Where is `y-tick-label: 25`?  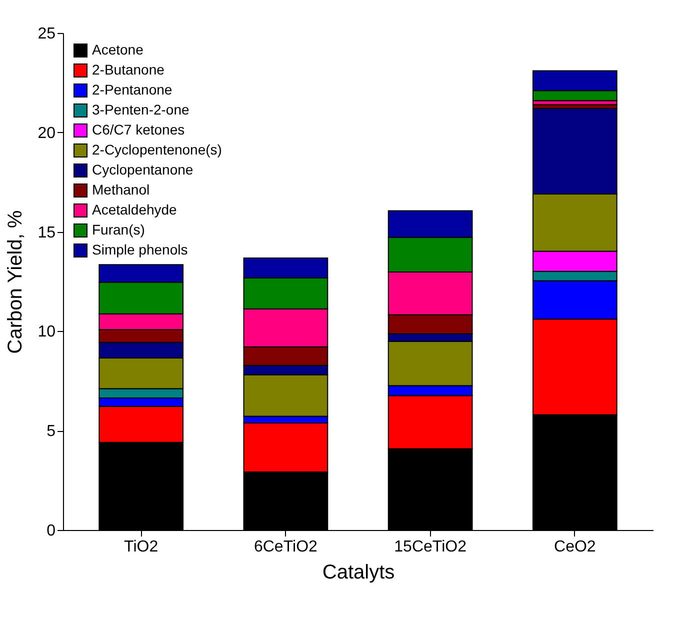
y-tick-label: 25 is located at coordinates (47, 34).